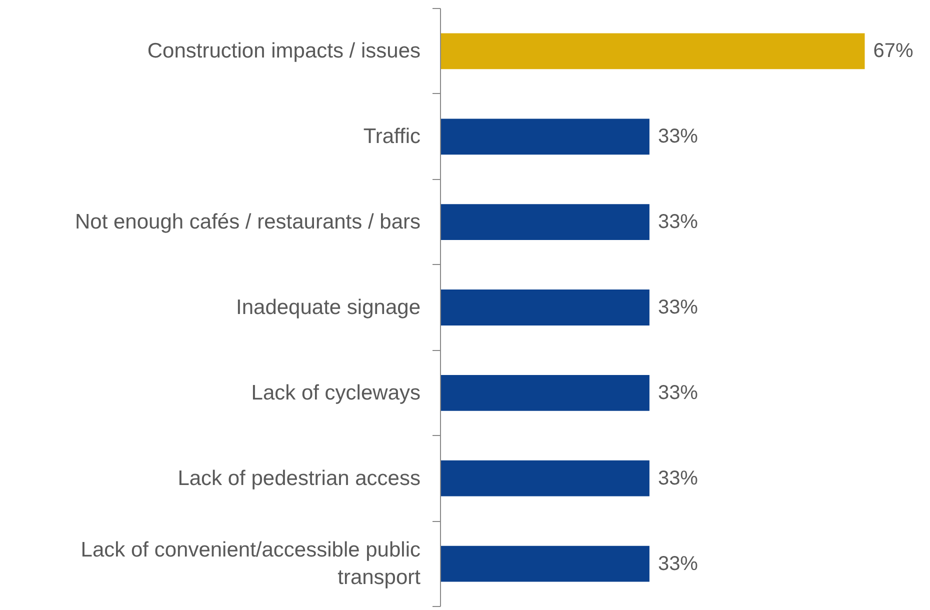 The image size is (930, 610). What do you see at coordinates (328, 307) in the screenshot?
I see `y-tick-label: Inadequate signage` at bounding box center [328, 307].